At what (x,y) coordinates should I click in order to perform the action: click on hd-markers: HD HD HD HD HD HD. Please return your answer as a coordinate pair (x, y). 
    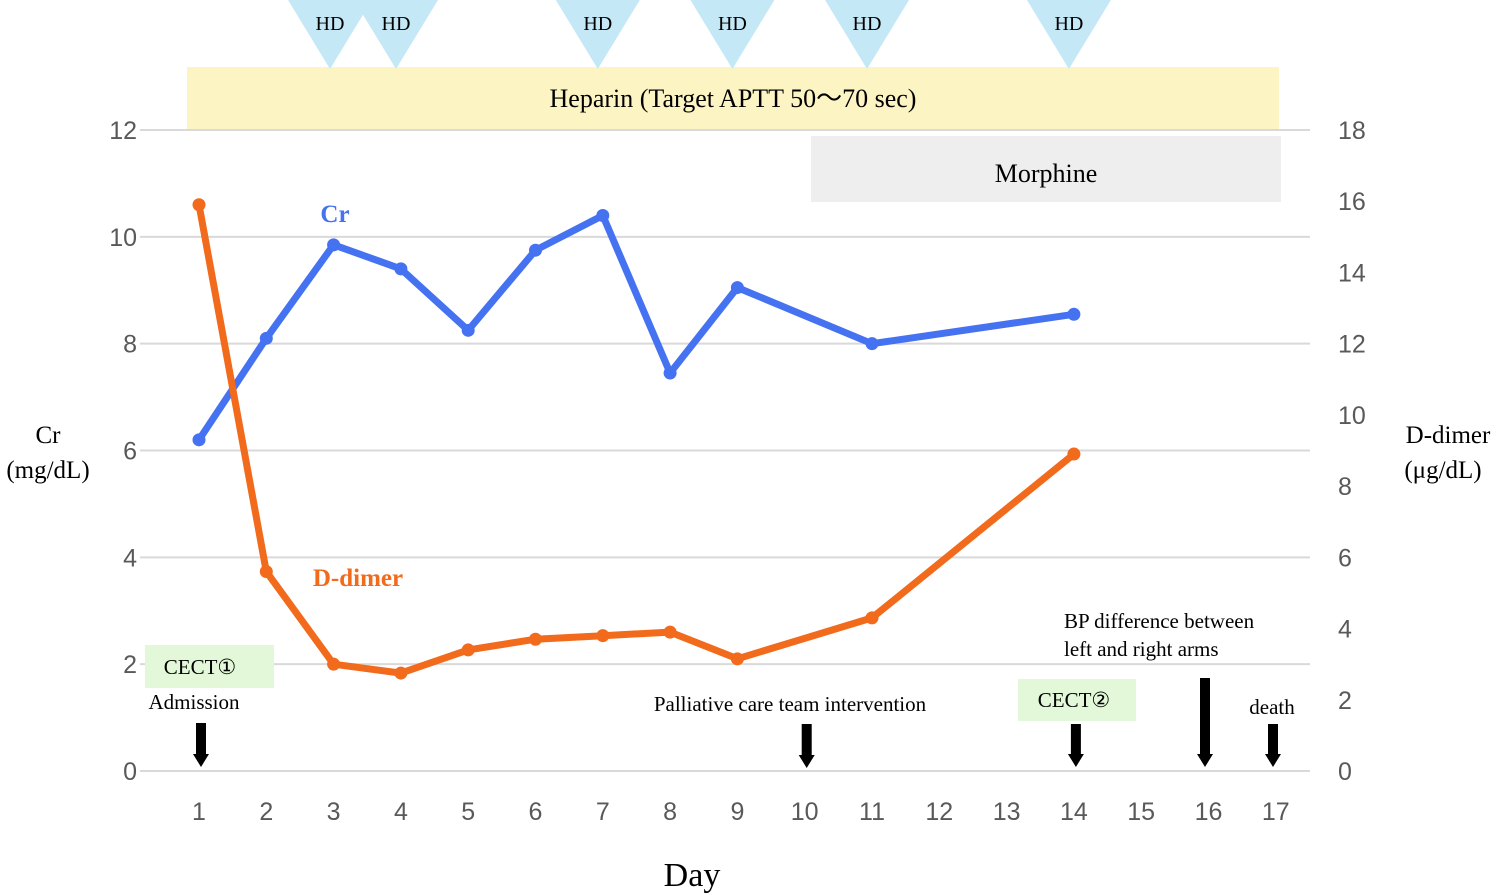
    Looking at the image, I should click on (699, 34).